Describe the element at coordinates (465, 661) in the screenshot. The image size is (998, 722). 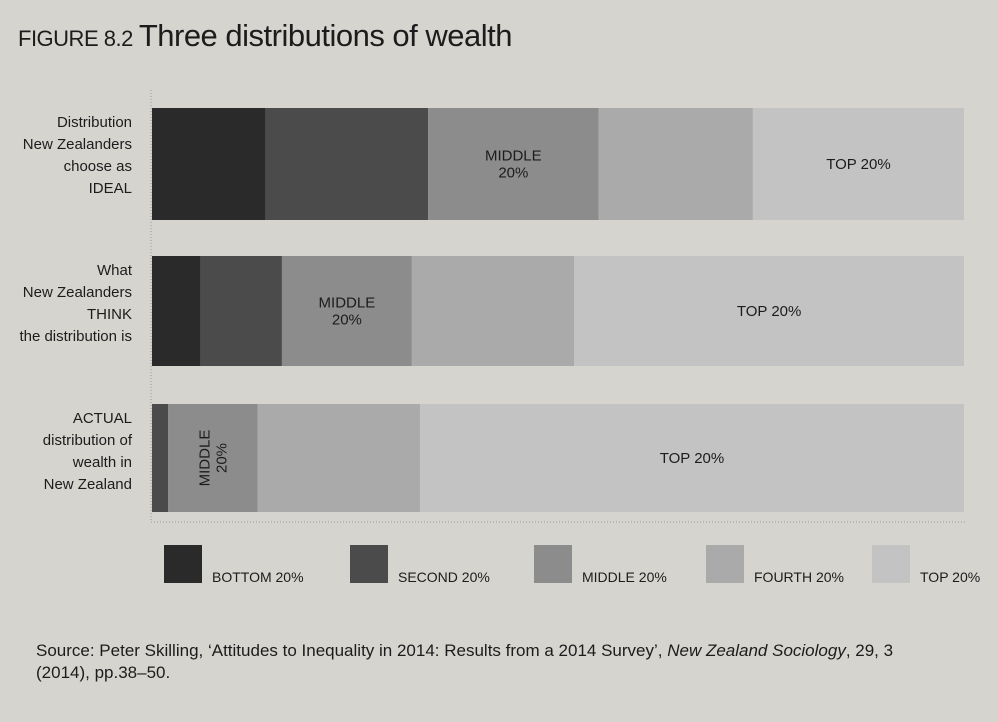
I see `source-suffix: , 29, 3 (2014), pp.38–50.` at that location.